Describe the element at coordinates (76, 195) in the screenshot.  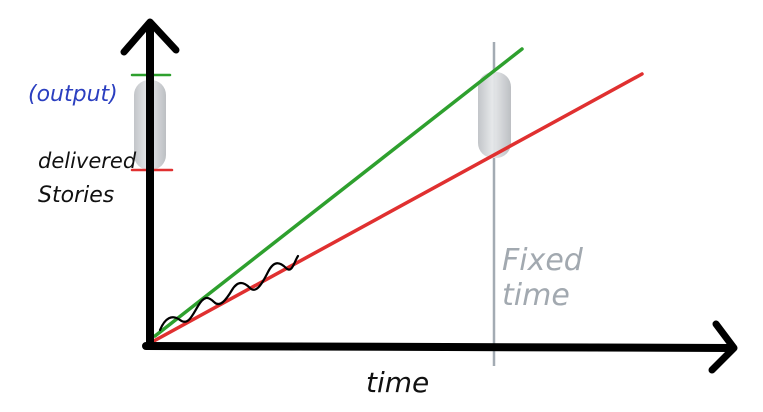
I see `stories-label: Stories` at that location.